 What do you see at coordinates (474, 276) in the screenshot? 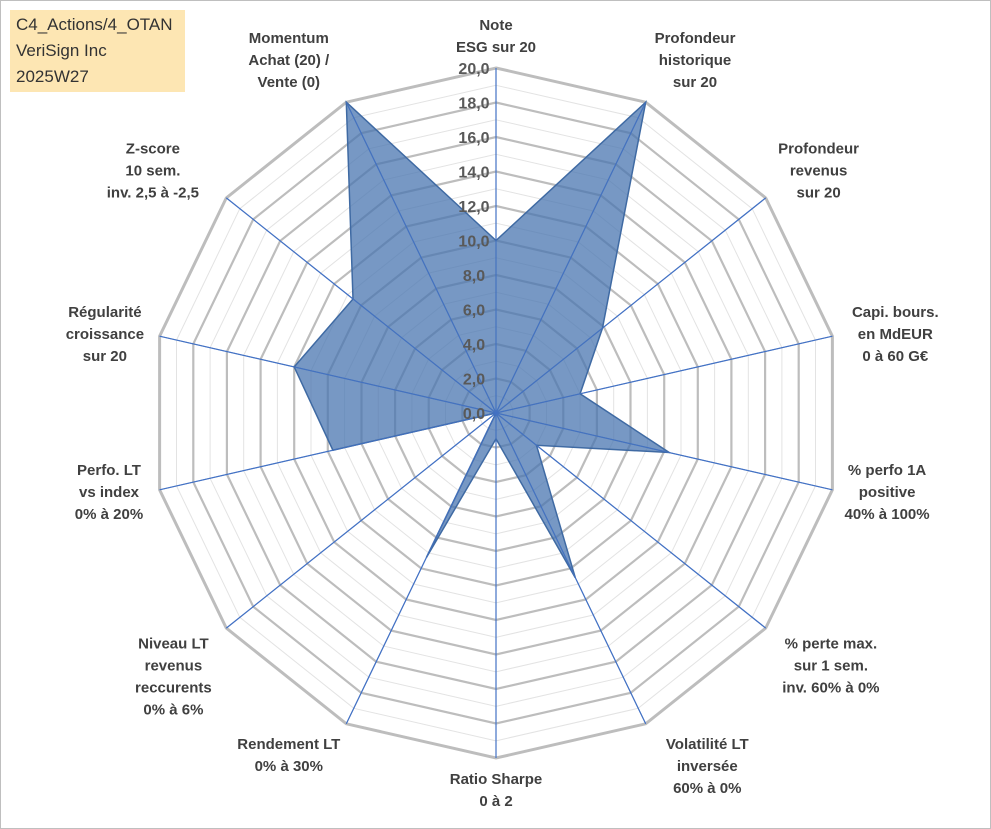
I see `tick-label: 8,0` at bounding box center [474, 276].